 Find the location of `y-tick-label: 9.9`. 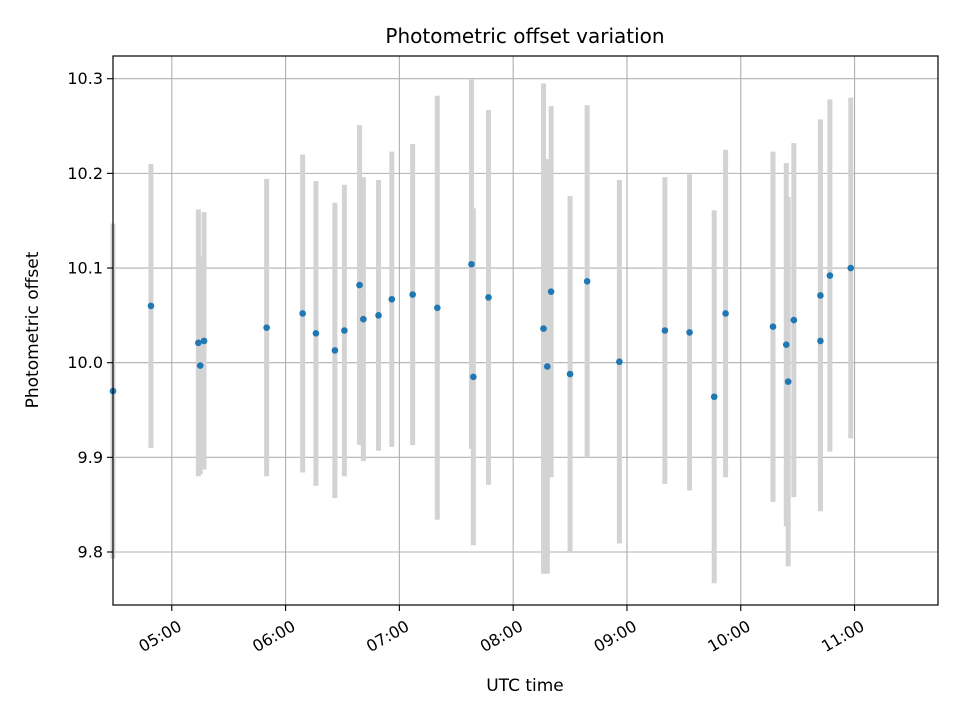

y-tick-label: 9.9 is located at coordinates (90, 457).